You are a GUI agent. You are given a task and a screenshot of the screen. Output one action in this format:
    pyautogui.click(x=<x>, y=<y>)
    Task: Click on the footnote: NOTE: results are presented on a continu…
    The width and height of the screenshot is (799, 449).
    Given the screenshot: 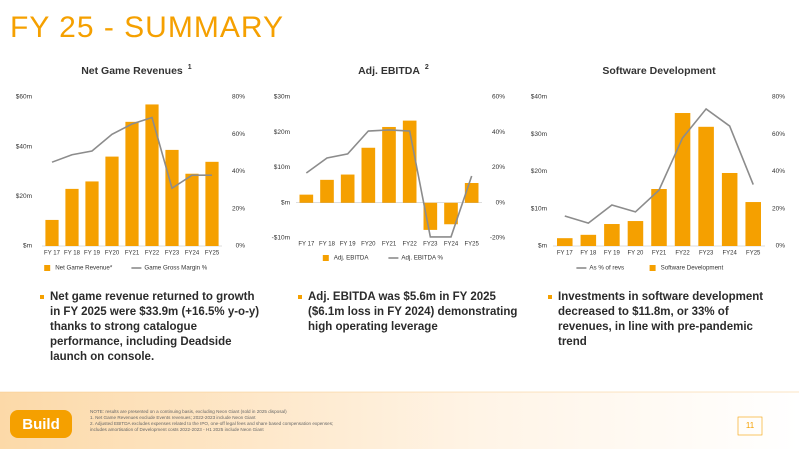 What is the action you would take?
    pyautogui.click(x=188, y=411)
    